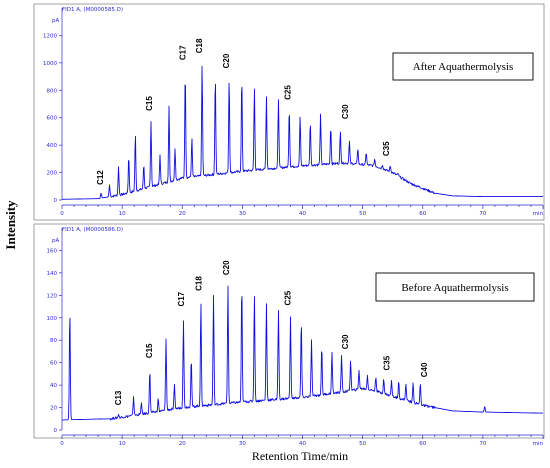 This screenshot has width=550, height=468. What do you see at coordinates (52, 91) in the screenshot?
I see `y-tick-label: 800` at bounding box center [52, 91].